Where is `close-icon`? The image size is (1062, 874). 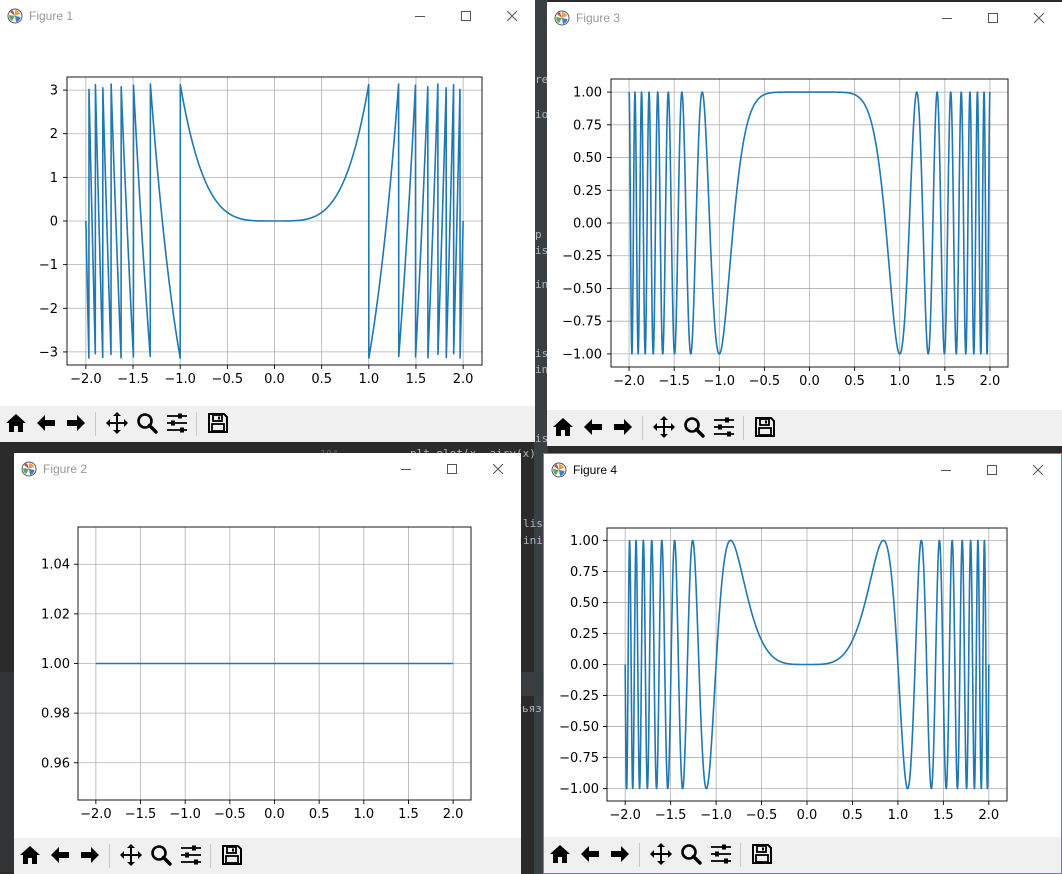
close-icon is located at coordinates (1039, 18).